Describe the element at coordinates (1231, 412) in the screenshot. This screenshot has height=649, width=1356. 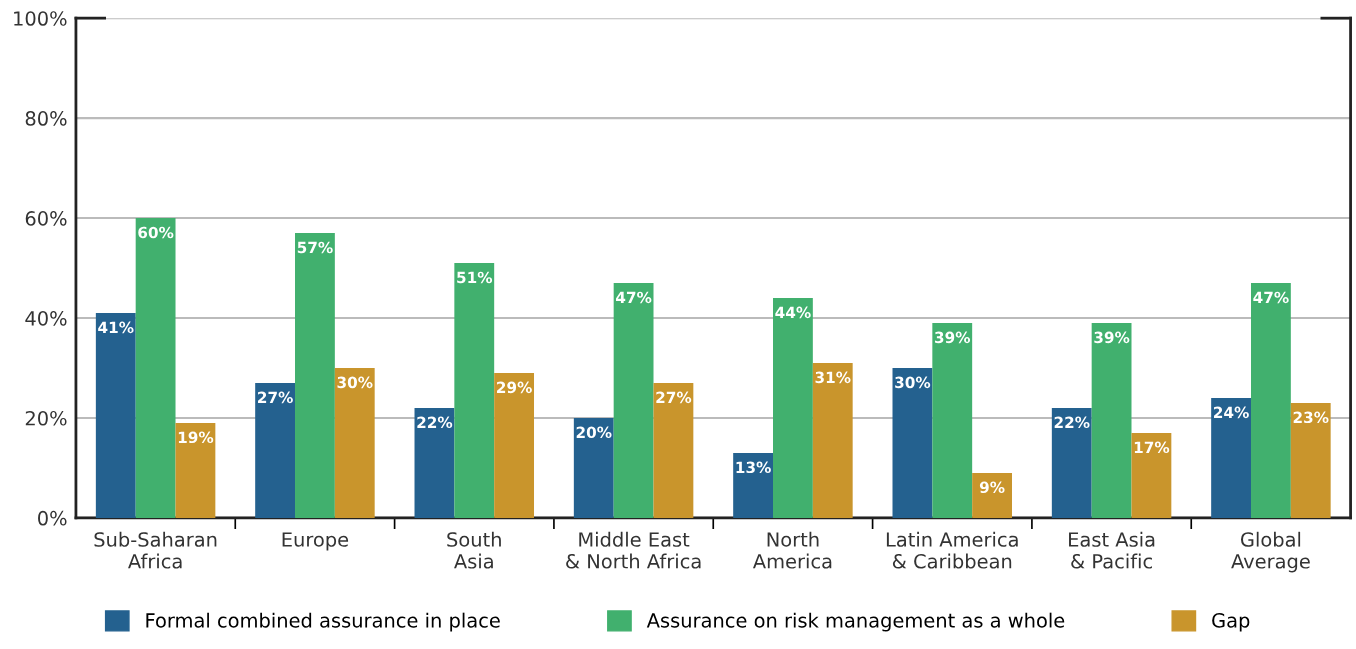
I see `data-label: 24%` at that location.